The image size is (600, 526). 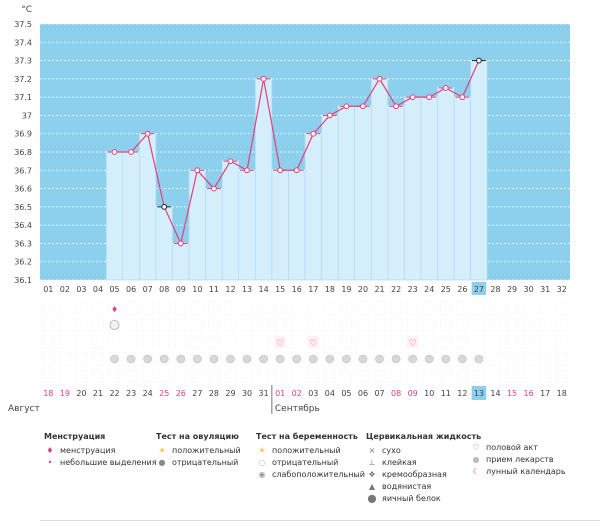 What do you see at coordinates (297, 289) in the screenshot?
I see `cycle-day-label: 16` at bounding box center [297, 289].